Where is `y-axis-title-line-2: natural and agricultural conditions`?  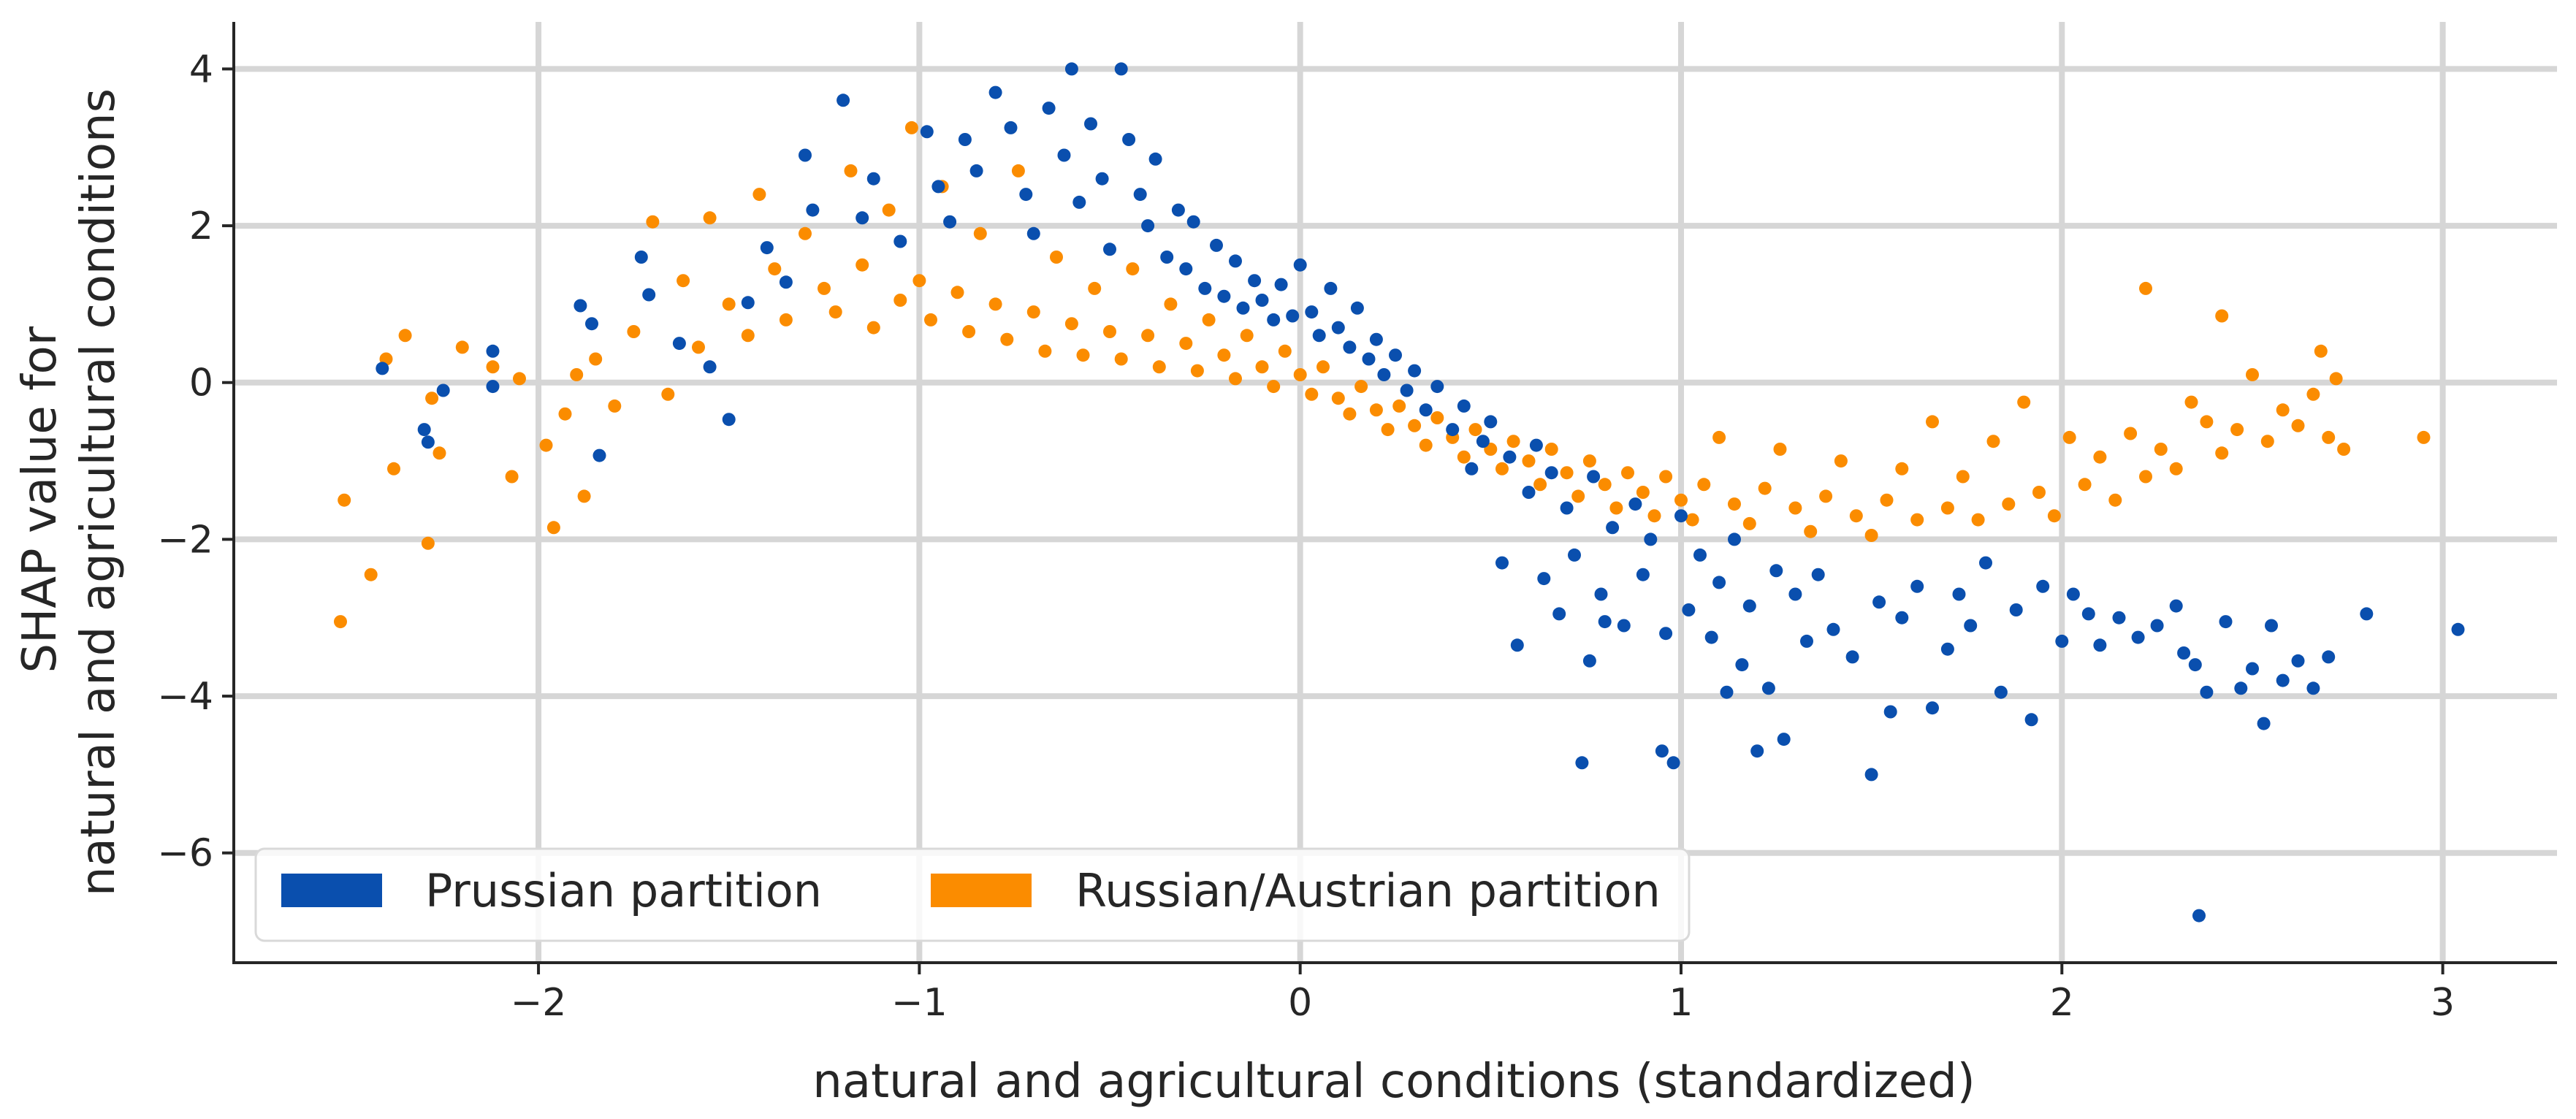
y-axis-title-line-2: natural and agricultural conditions is located at coordinates (99, 492).